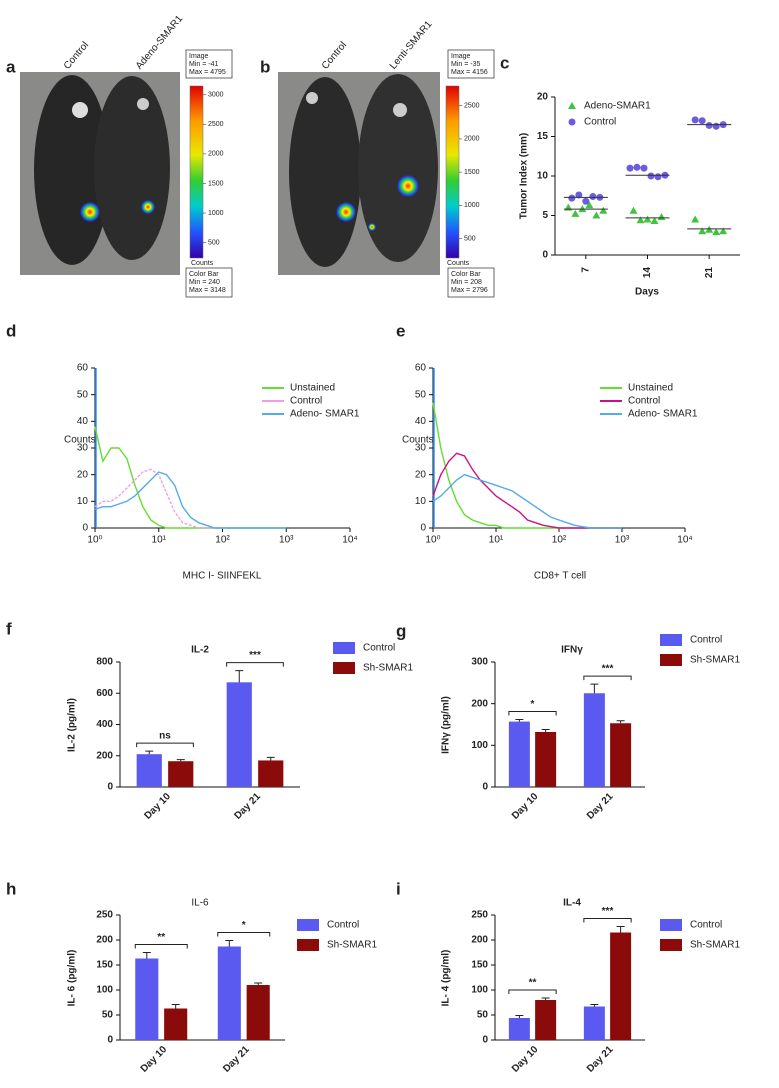 The width and height of the screenshot is (779, 1088). Describe the element at coordinates (617, 106) in the screenshot. I see `legend-label: Adeno-SMAR1` at that location.